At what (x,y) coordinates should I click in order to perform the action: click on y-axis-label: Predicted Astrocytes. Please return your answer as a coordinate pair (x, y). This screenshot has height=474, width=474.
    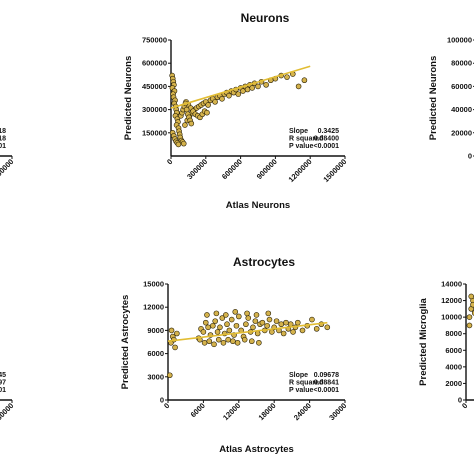
    Looking at the image, I should click on (125, 342).